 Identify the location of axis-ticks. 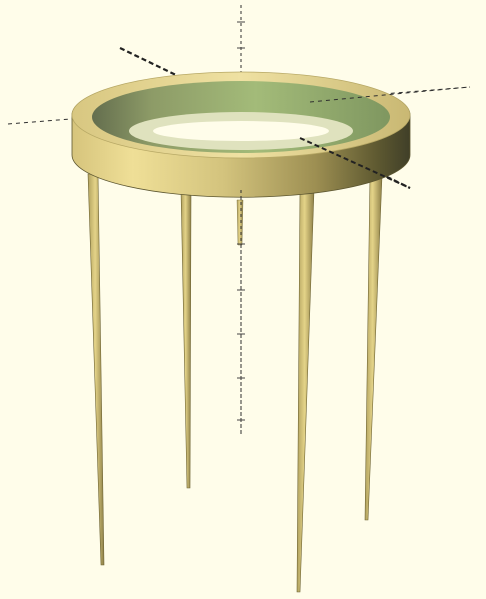
(241, 221).